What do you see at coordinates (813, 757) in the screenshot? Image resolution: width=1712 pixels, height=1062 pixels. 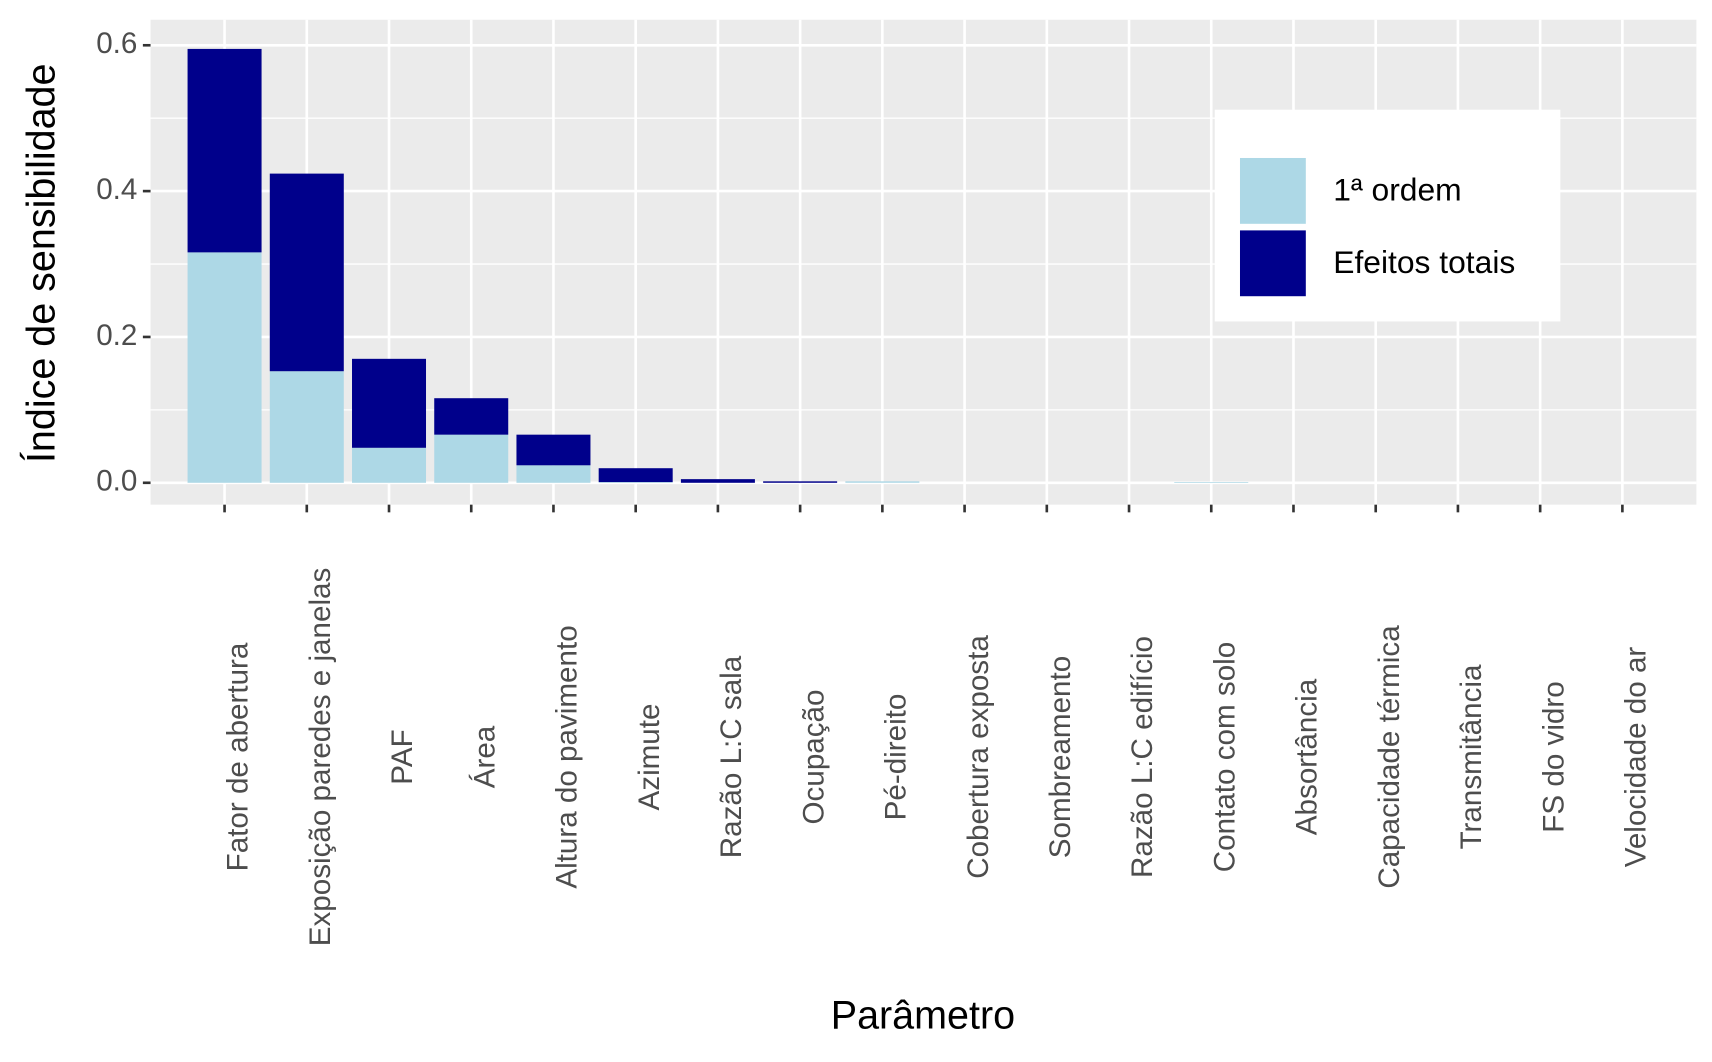 I see `x-tick-label: Ocupação` at bounding box center [813, 757].